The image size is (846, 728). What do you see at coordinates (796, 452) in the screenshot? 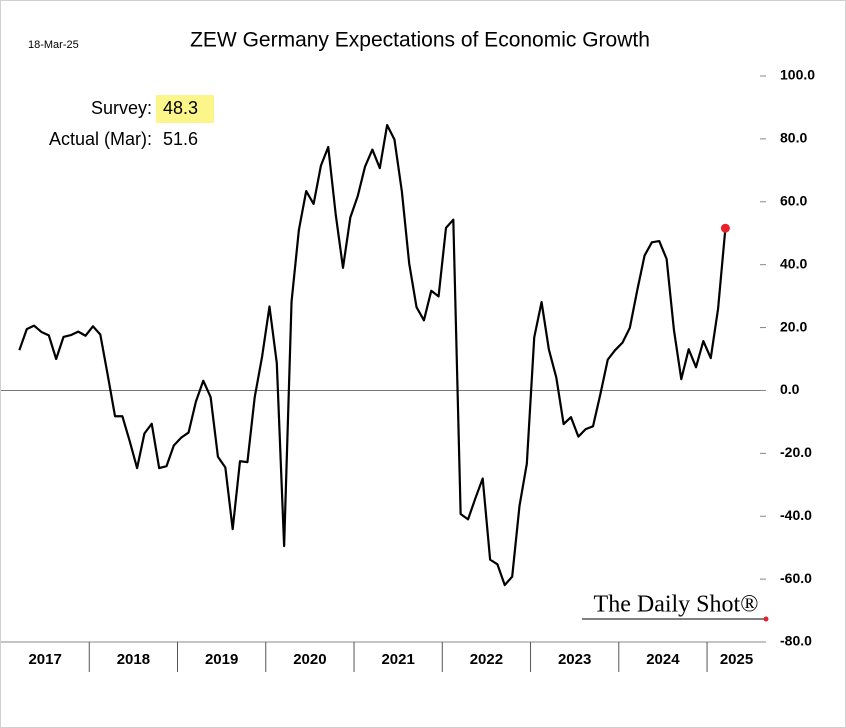
I see `y-tick-label: -20.0` at bounding box center [796, 452].